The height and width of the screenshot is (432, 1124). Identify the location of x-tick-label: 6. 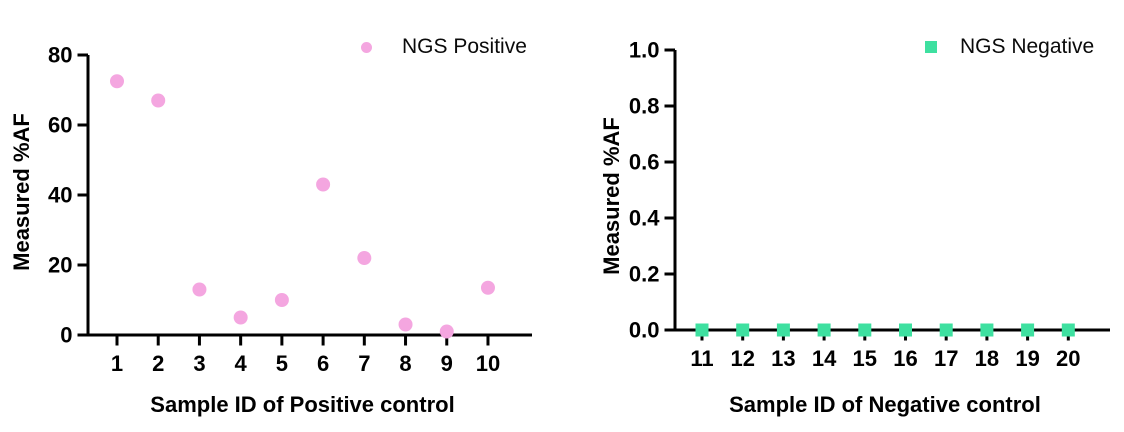
(323, 363).